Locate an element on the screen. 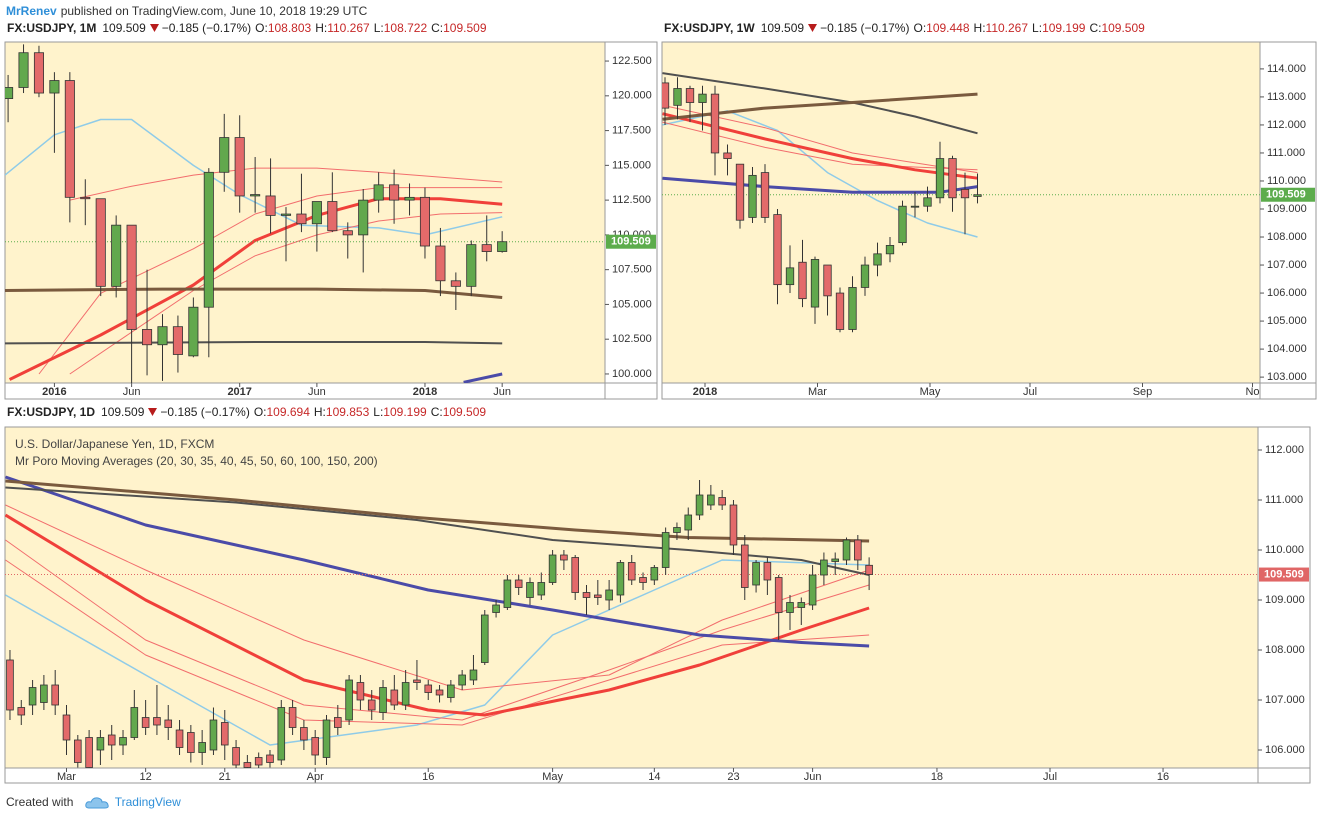 This screenshot has height=820, width=1321. author: MrRenev is located at coordinates (31, 11).